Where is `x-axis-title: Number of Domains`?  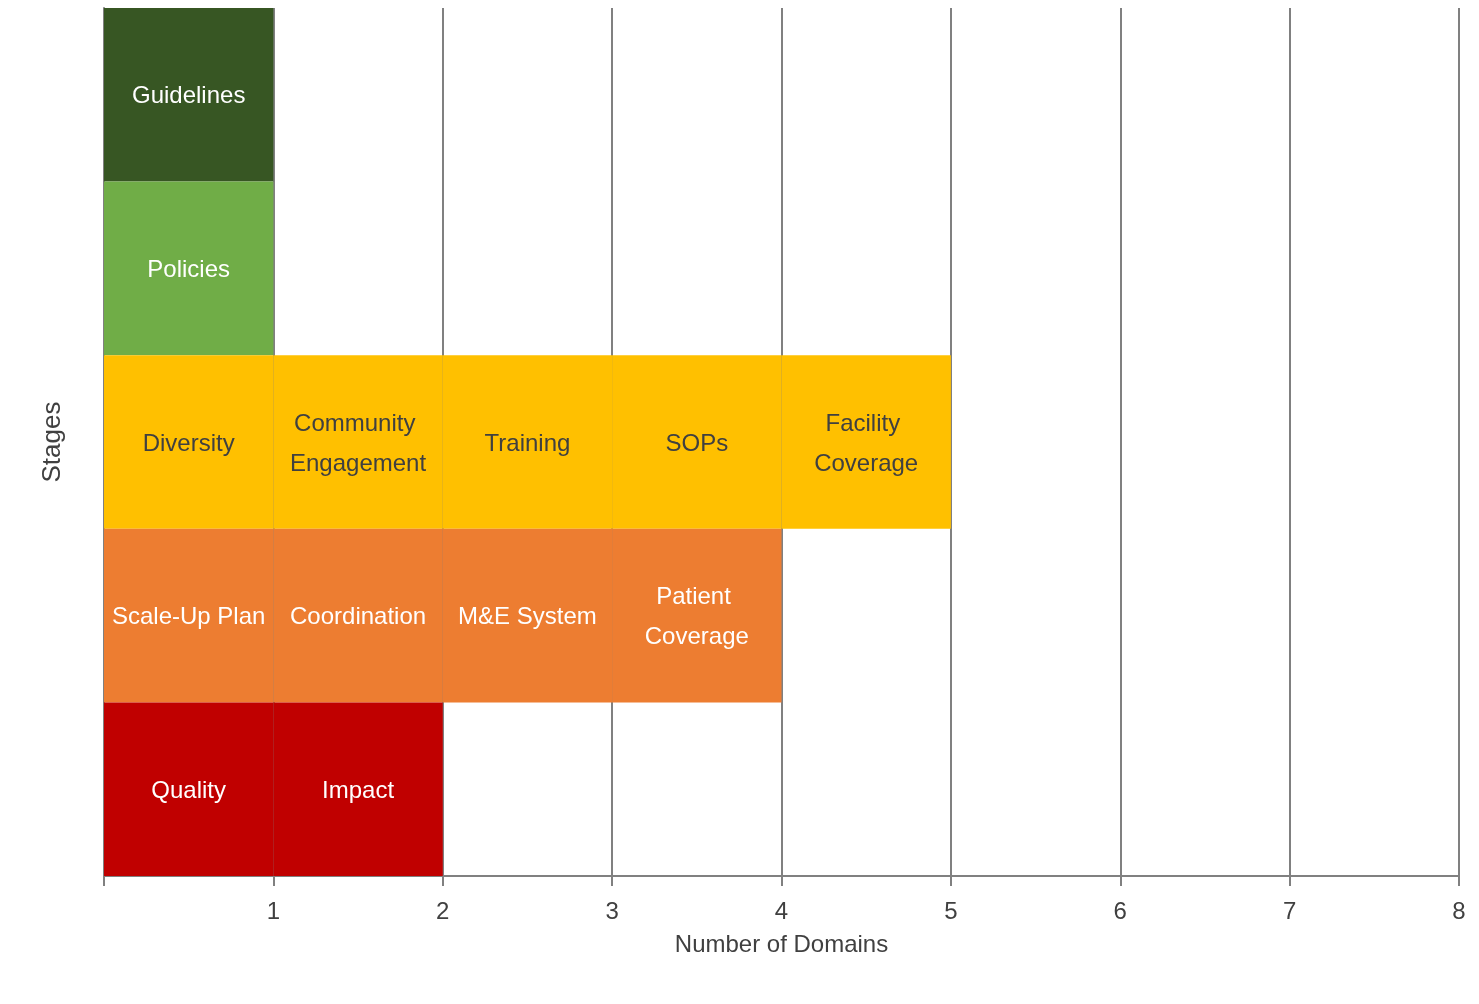 x-axis-title: Number of Domains is located at coordinates (781, 943).